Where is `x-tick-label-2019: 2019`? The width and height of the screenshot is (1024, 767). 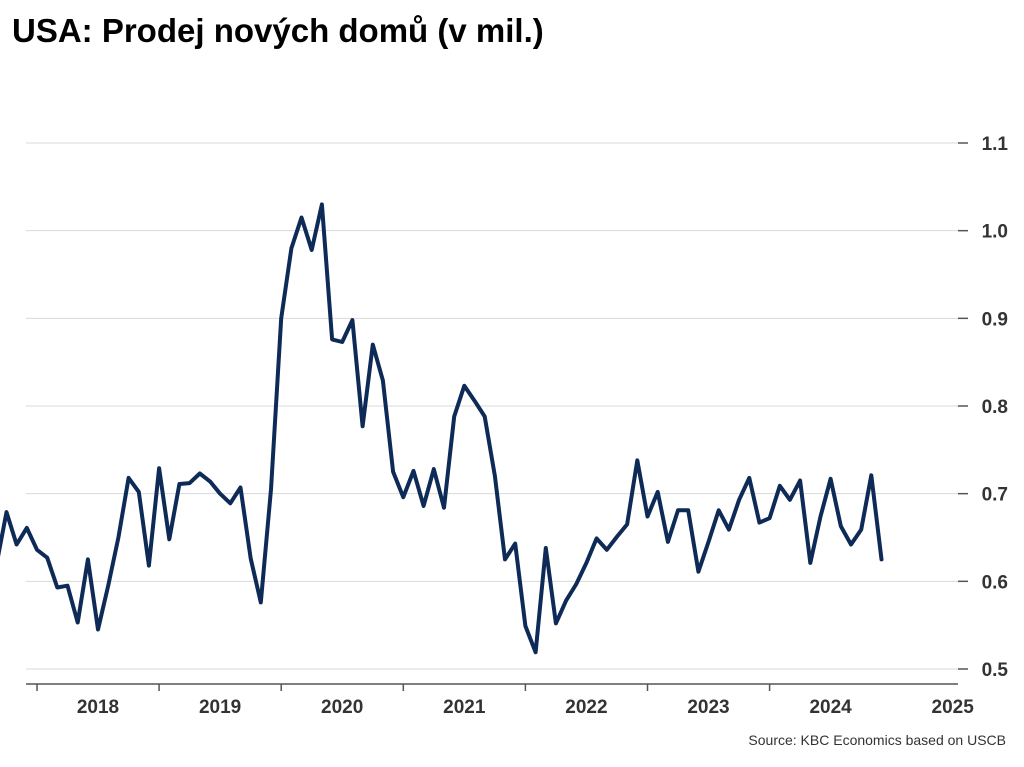 x-tick-label-2019: 2019 is located at coordinates (220, 707).